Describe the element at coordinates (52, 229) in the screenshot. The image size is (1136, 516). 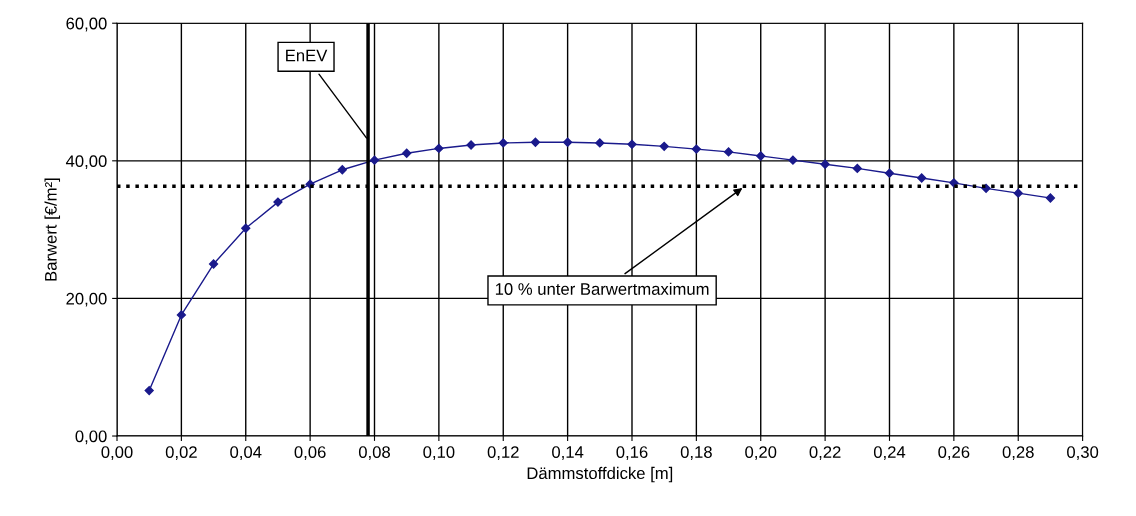
I see `y-axis-title: Barwert [€/m²]` at that location.